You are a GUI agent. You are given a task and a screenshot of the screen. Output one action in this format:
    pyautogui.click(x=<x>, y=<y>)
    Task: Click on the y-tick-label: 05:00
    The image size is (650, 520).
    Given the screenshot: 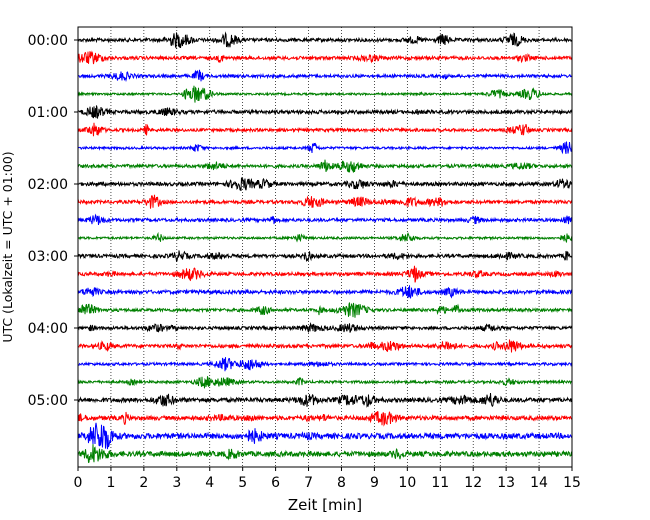 What is the action you would take?
    pyautogui.click(x=48, y=401)
    